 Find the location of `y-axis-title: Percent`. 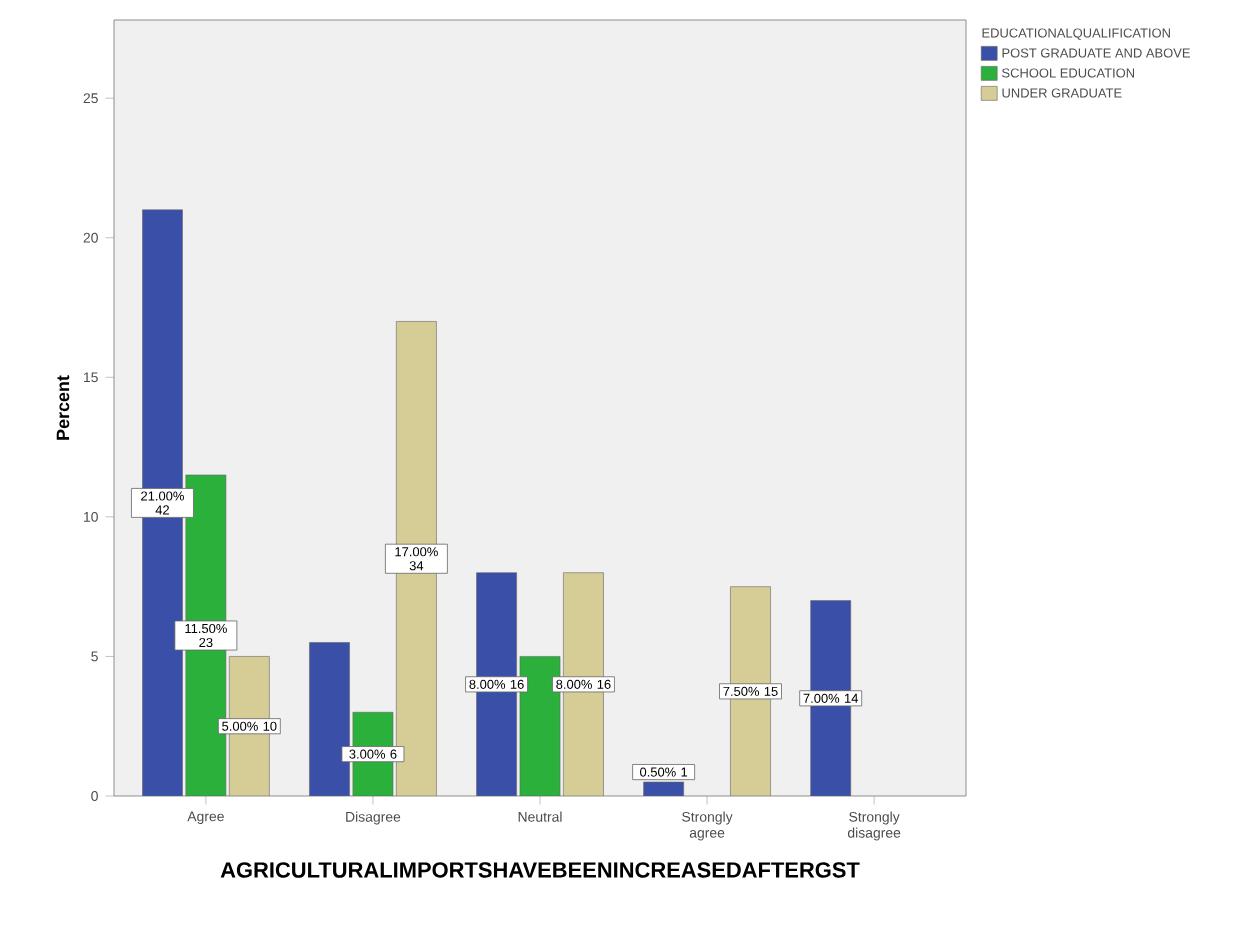

y-axis-title: Percent is located at coordinates (63, 407).